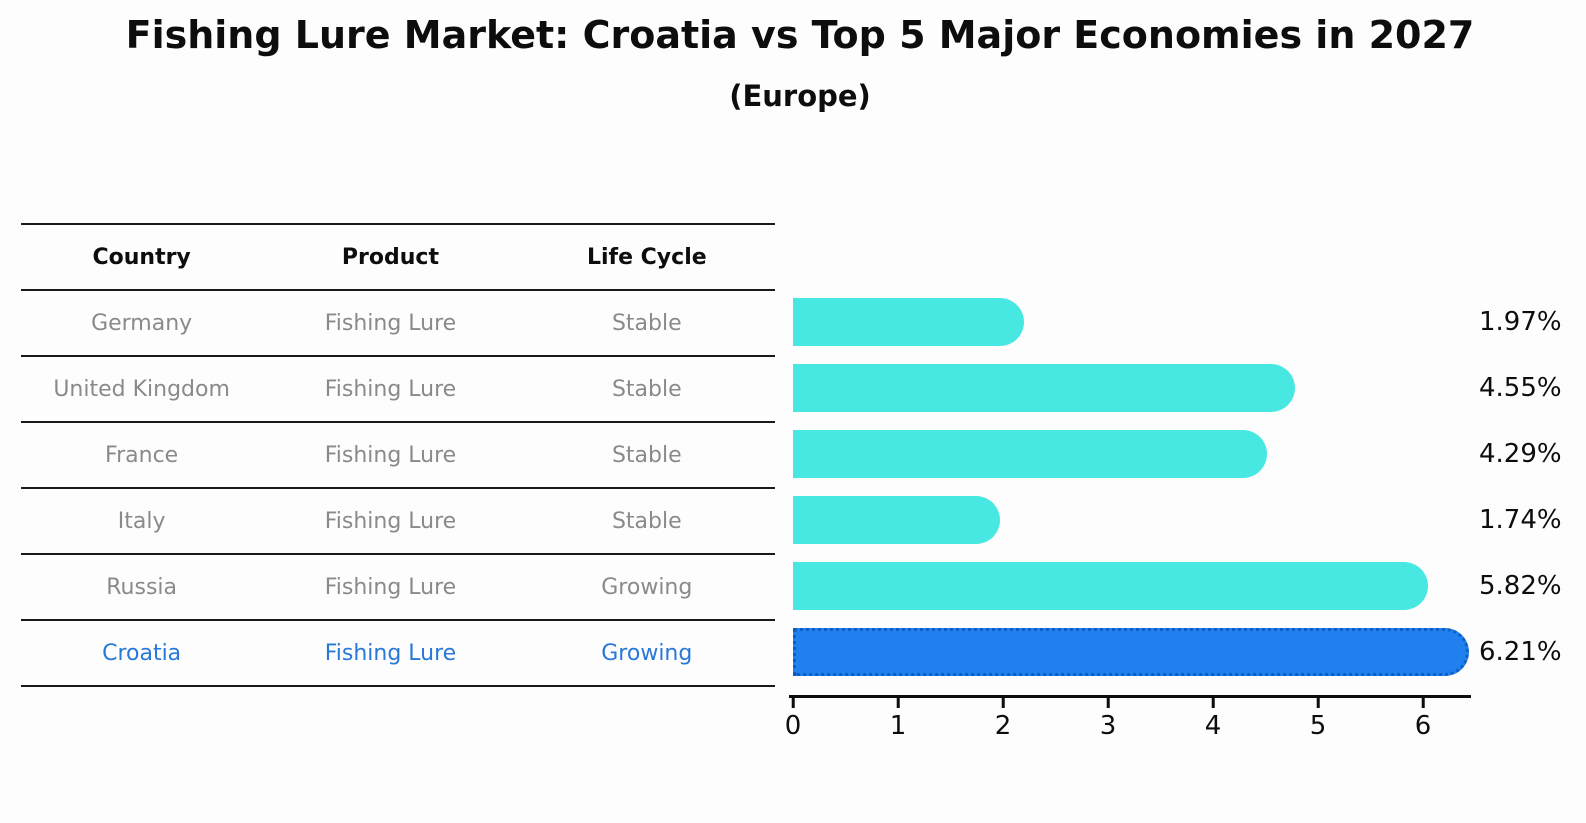 The image size is (1586, 823). Describe the element at coordinates (1030, 454) in the screenshot. I see `bar-france` at that location.